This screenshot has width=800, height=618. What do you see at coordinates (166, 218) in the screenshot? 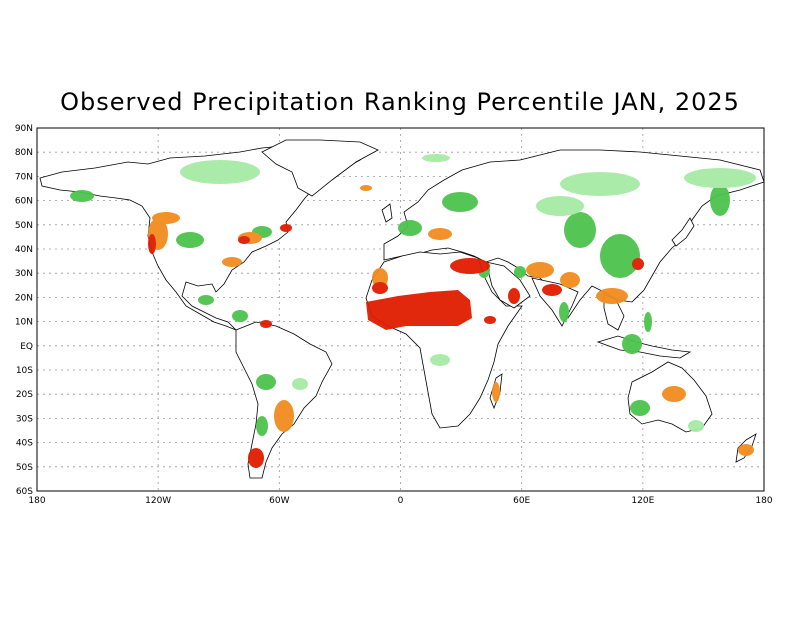
I see `dry-area-canada-west` at bounding box center [166, 218].